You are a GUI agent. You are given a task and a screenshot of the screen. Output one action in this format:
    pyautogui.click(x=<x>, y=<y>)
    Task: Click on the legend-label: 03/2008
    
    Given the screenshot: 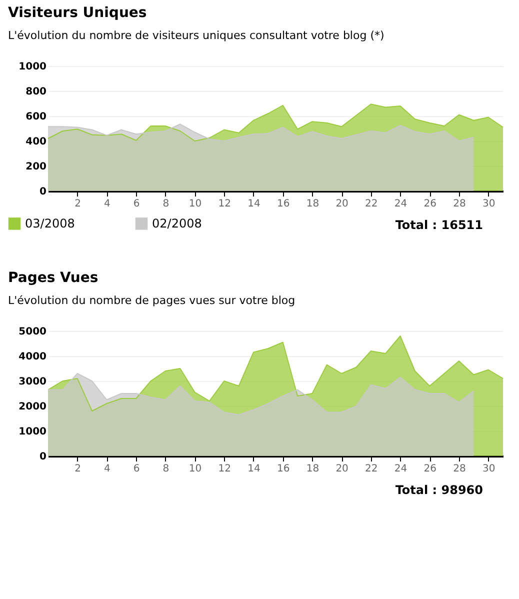 What is the action you would take?
    pyautogui.click(x=50, y=223)
    